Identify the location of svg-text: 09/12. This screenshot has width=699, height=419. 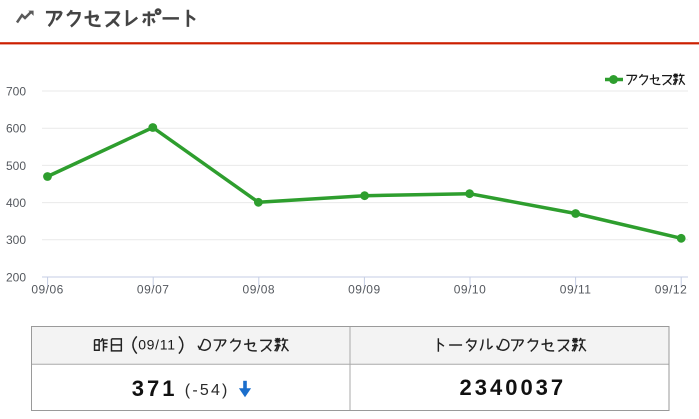
(671, 289).